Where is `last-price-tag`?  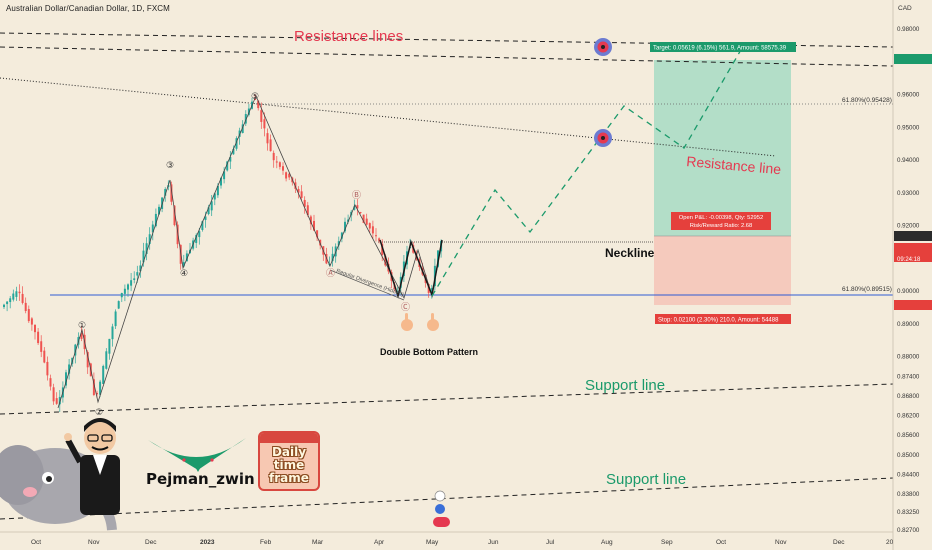
last-price-tag is located at coordinates (913, 252).